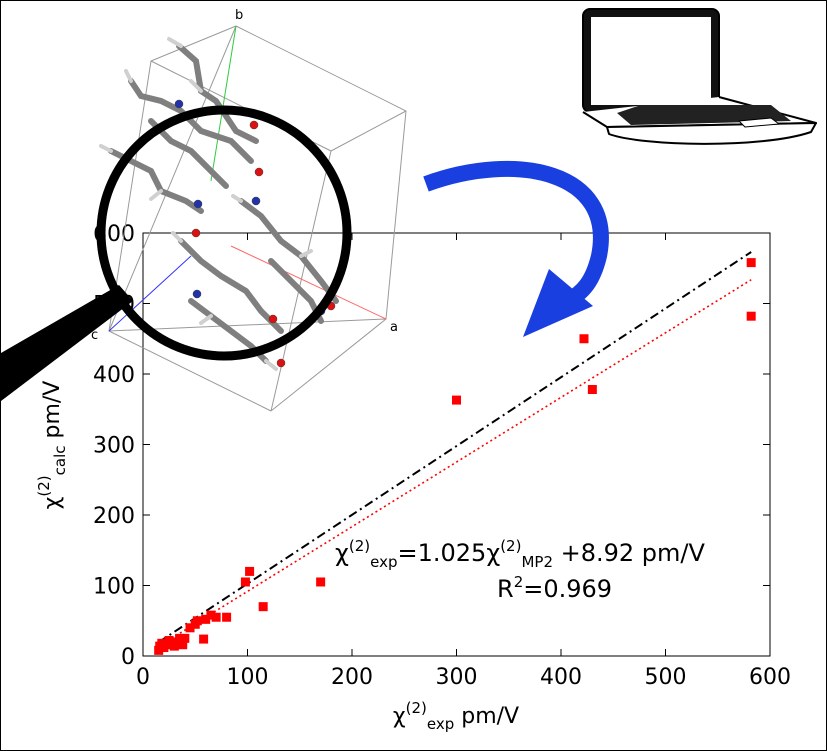  I want to click on r-squared-label: R2=0.969, so click(554, 588).